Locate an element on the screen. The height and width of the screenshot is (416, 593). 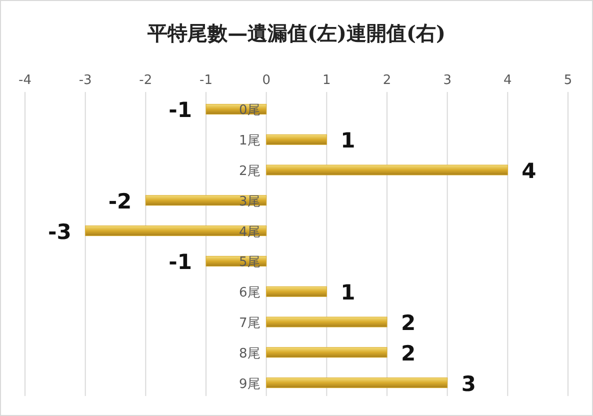
y-tick-label: 3尾 is located at coordinates (249, 202).